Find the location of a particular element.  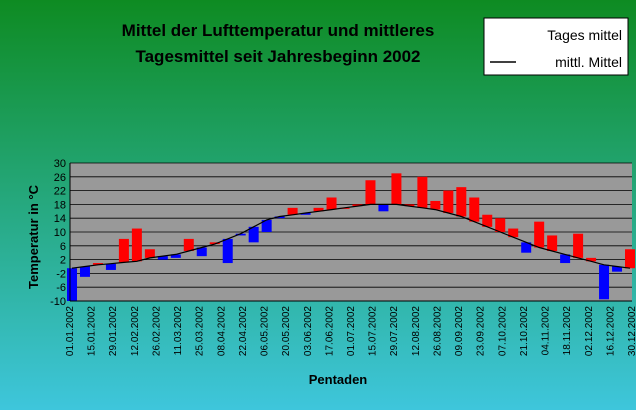

y-axis-label: Temperatur in °C is located at coordinates (33, 236).